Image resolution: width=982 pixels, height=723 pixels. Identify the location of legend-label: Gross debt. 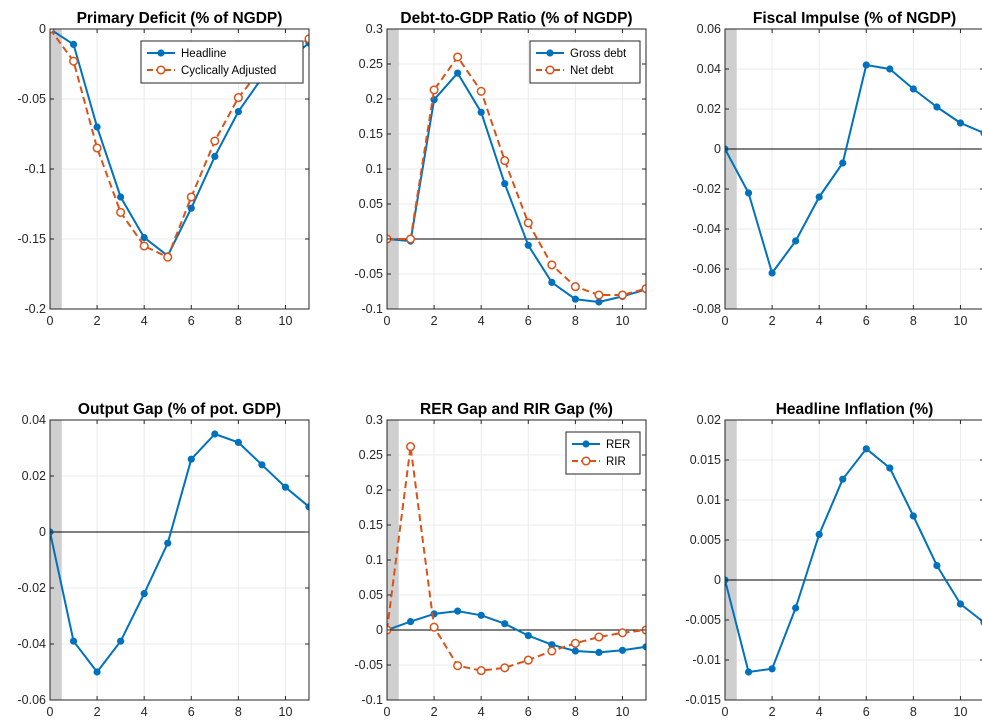
(598, 54).